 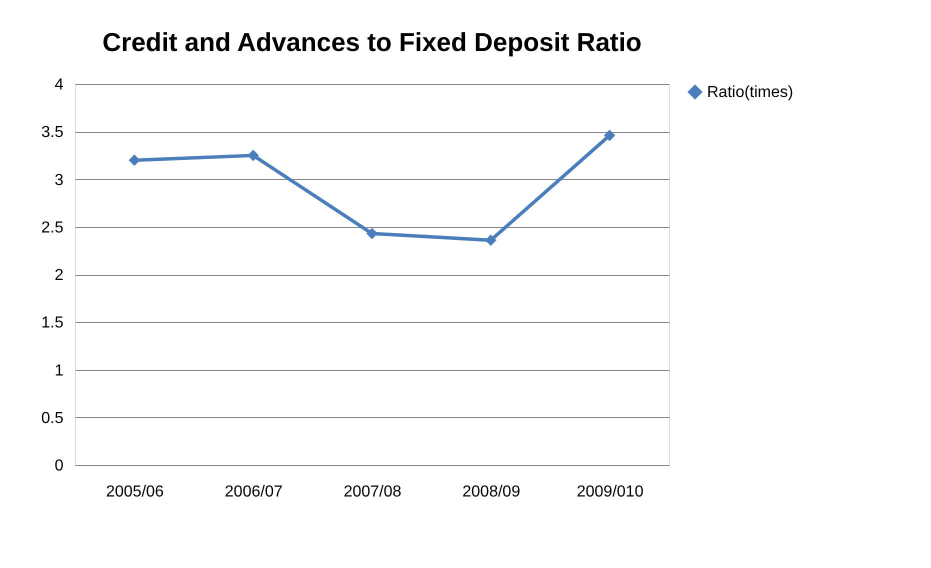 I want to click on y-tick-label: 2.5, so click(x=52, y=227).